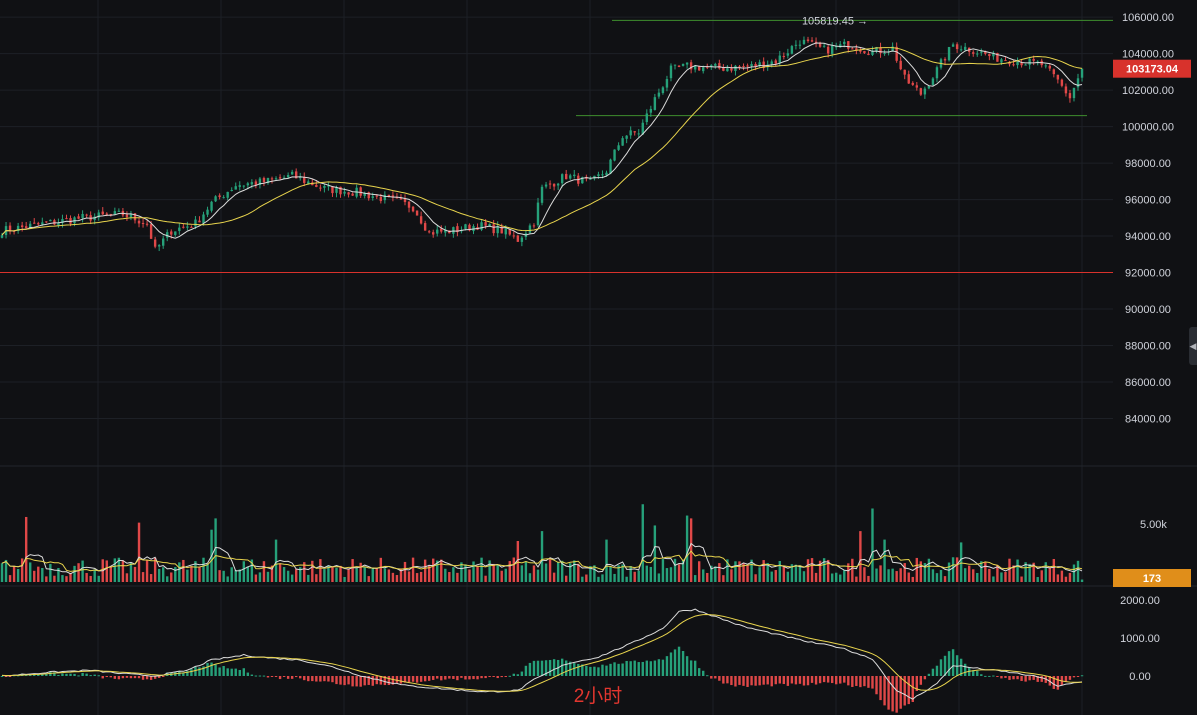 Image resolution: width=1197 pixels, height=715 pixels. What do you see at coordinates (1148, 164) in the screenshot?
I see `price-axis-tick: 98000.00` at bounding box center [1148, 164].